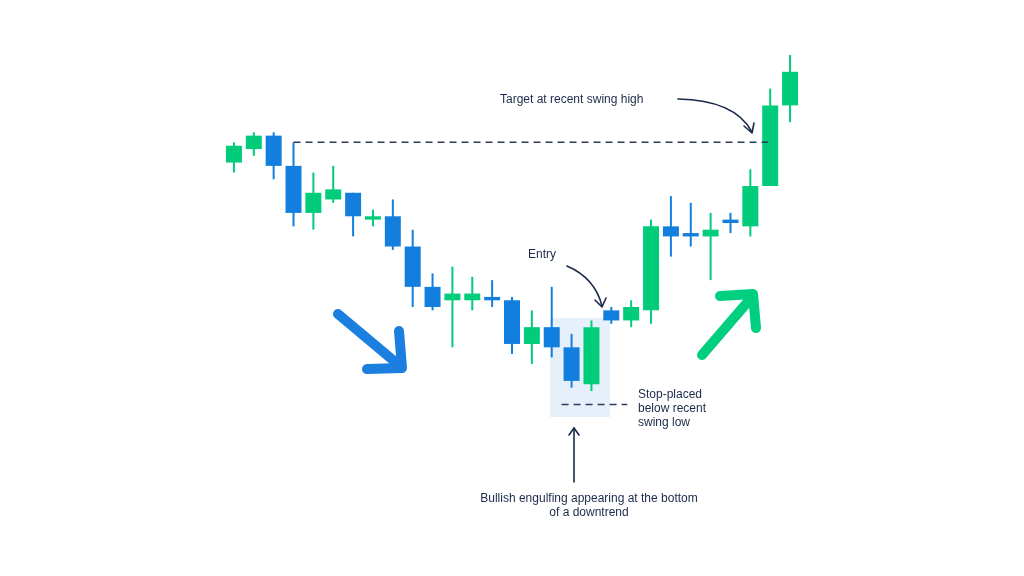 This screenshot has height=576, width=1024. What do you see at coordinates (673, 408) in the screenshot?
I see `ref-line-label: Stop-placed below recent swing low` at bounding box center [673, 408].